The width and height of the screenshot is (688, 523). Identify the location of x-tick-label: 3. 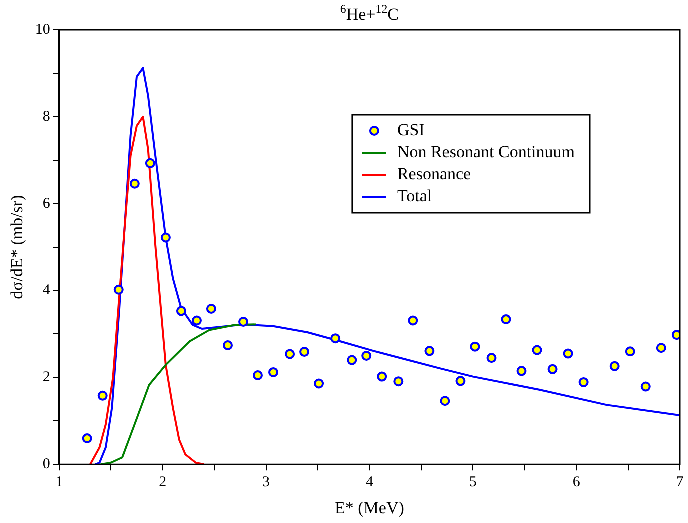
(266, 482).